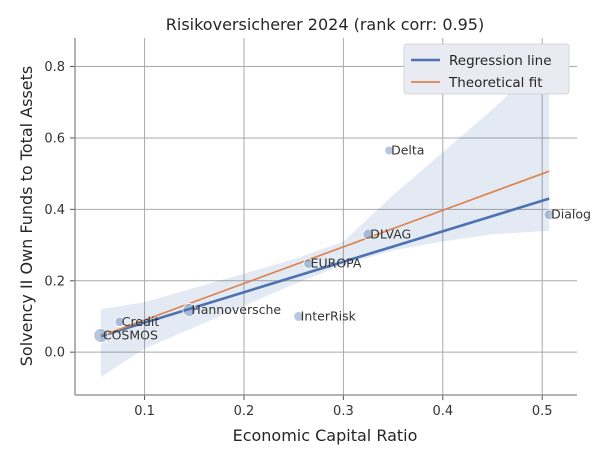 This screenshot has width=614, height=461. I want to click on x-tick-label: 0.2, so click(244, 411).